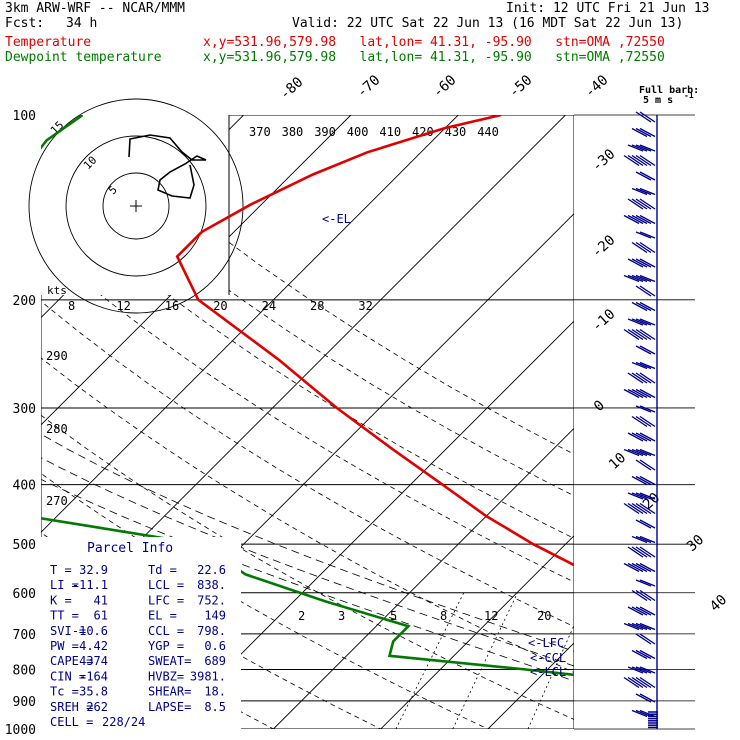  I want to click on parcel-param-name: HVBZ=, so click(166, 676).